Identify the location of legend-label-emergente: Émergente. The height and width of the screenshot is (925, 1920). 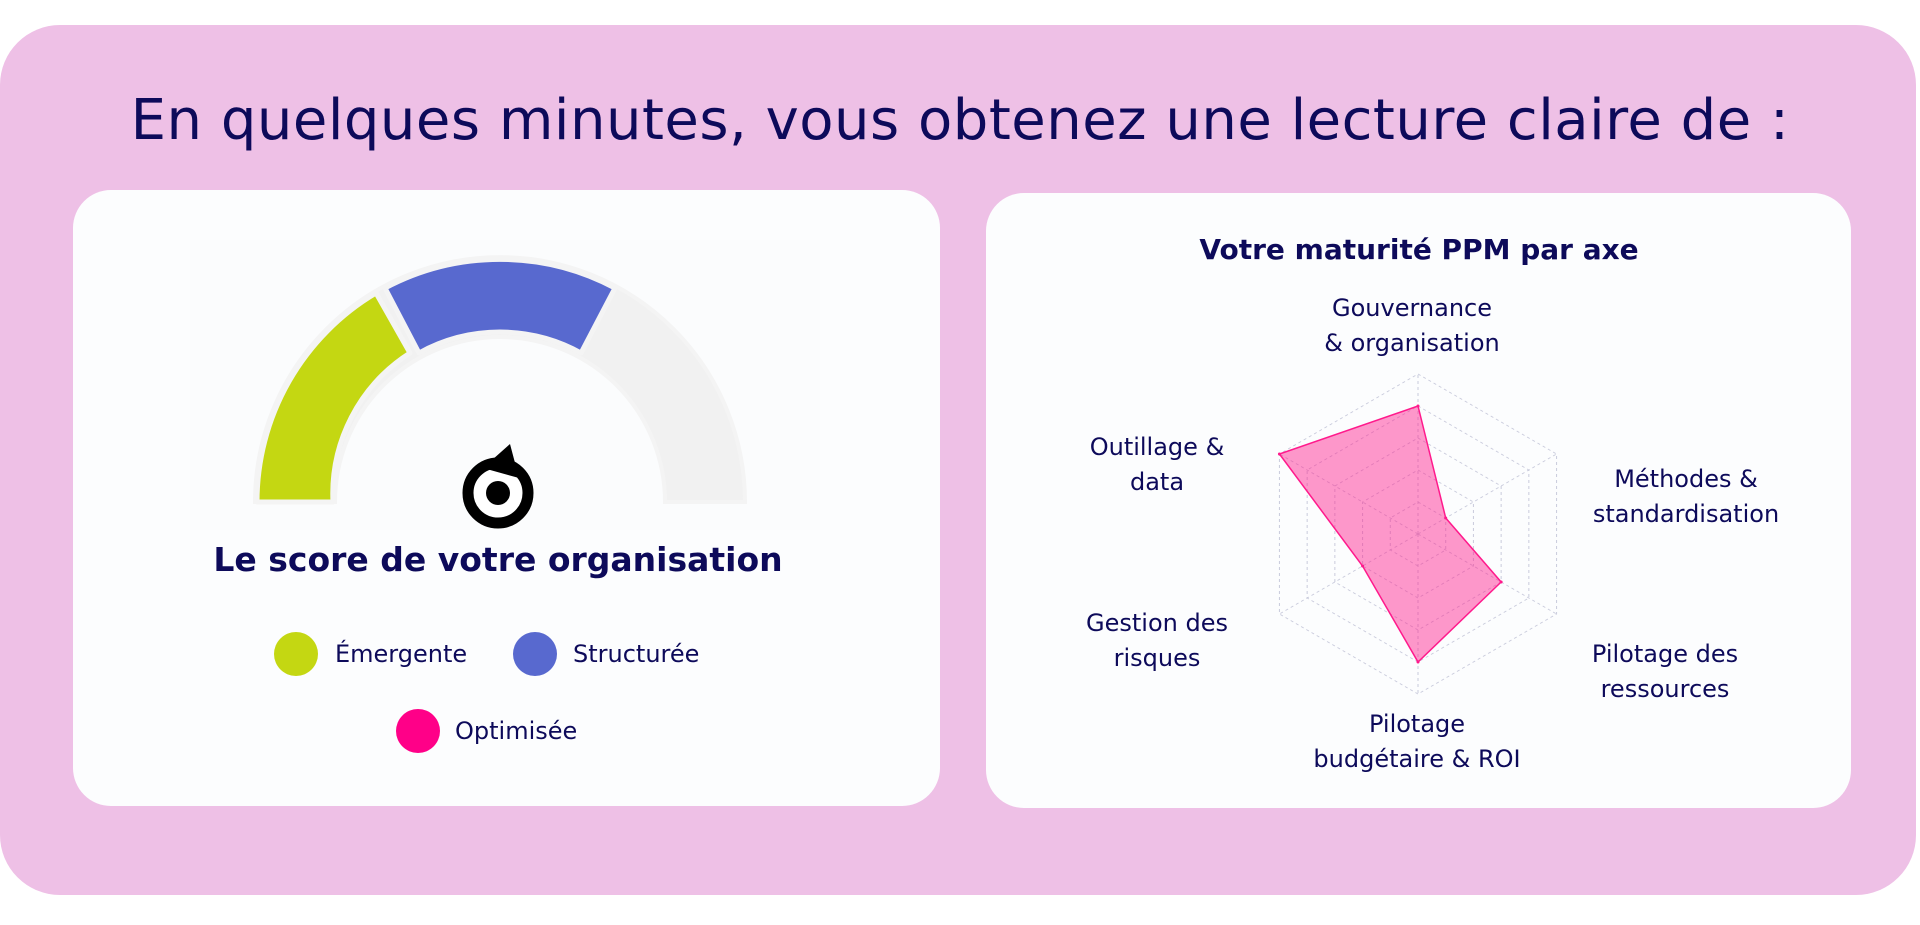
(401, 654).